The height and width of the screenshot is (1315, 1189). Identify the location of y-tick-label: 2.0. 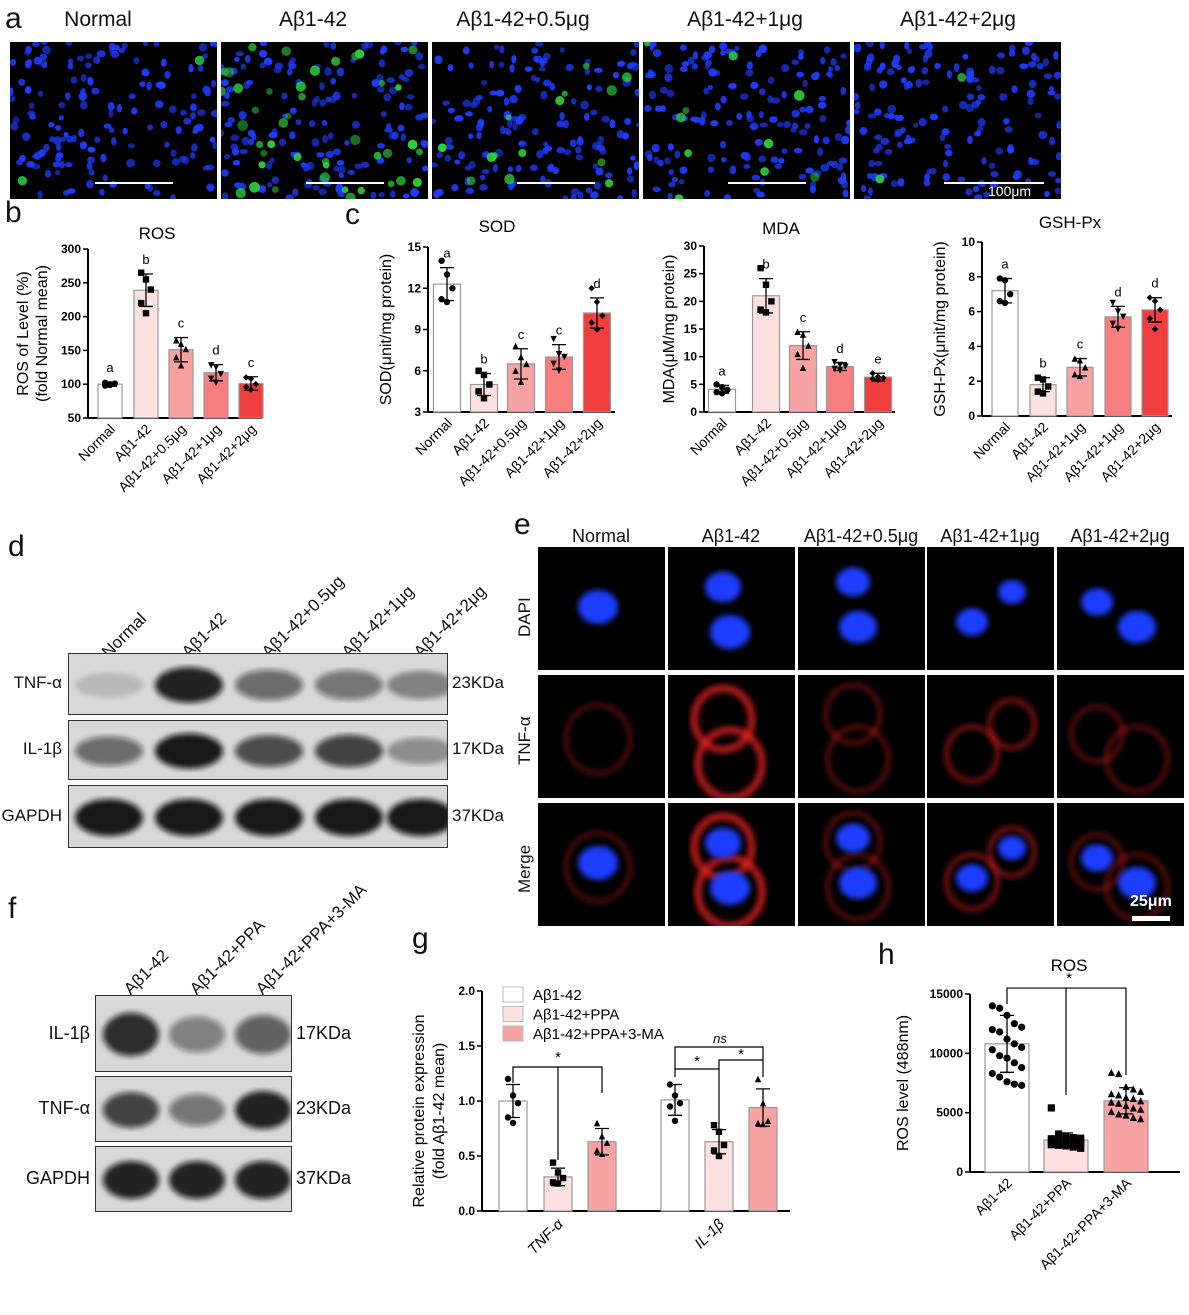
(466, 991).